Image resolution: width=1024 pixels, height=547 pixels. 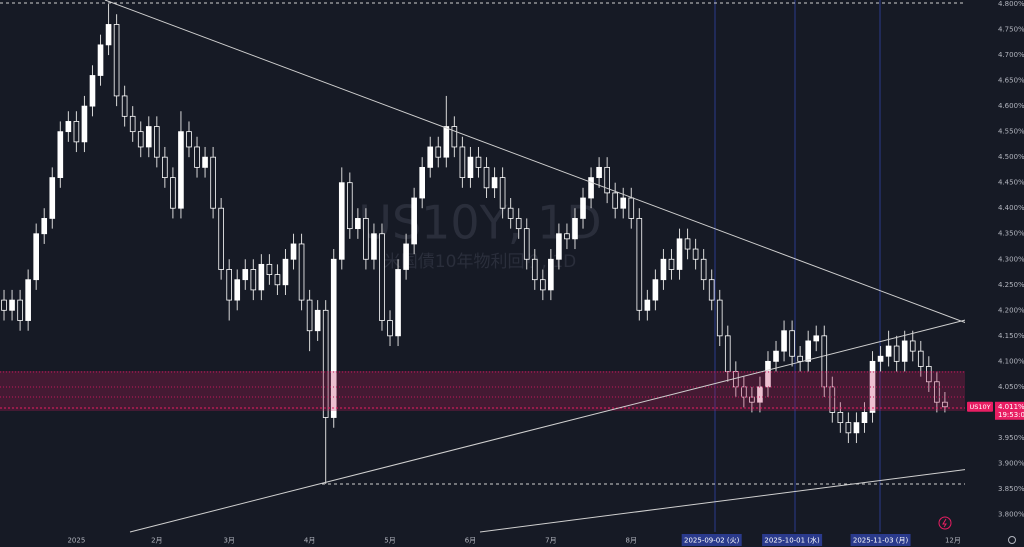 What do you see at coordinates (1011, 157) in the screenshot?
I see `y-tick-label: 4.500%` at bounding box center [1011, 157].